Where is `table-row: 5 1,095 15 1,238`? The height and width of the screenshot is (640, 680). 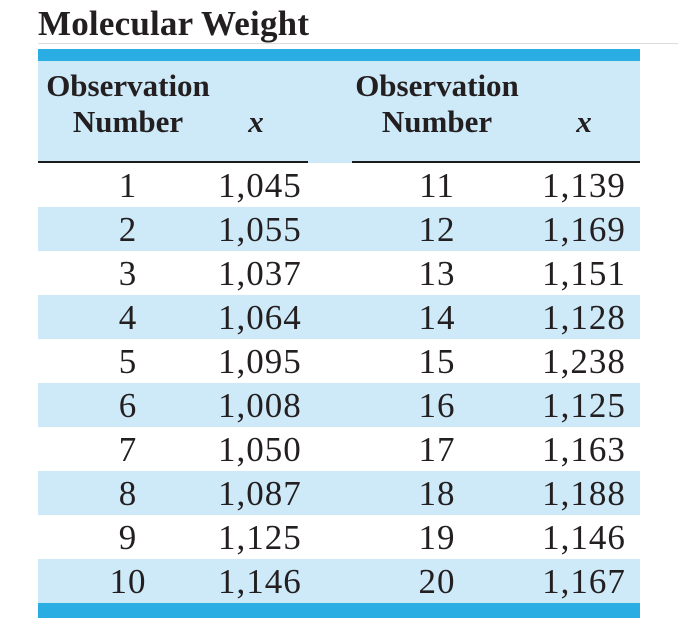
table-row: 5 1,095 15 1,238 is located at coordinates (339, 361).